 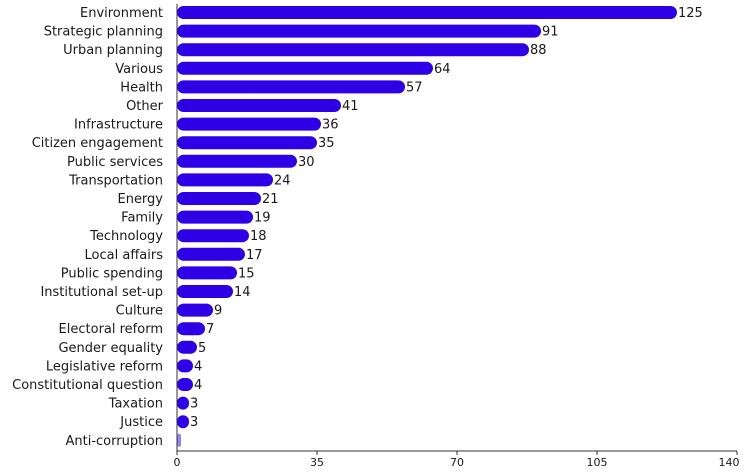 What do you see at coordinates (145, 106) in the screenshot?
I see `category-label: Other` at bounding box center [145, 106].